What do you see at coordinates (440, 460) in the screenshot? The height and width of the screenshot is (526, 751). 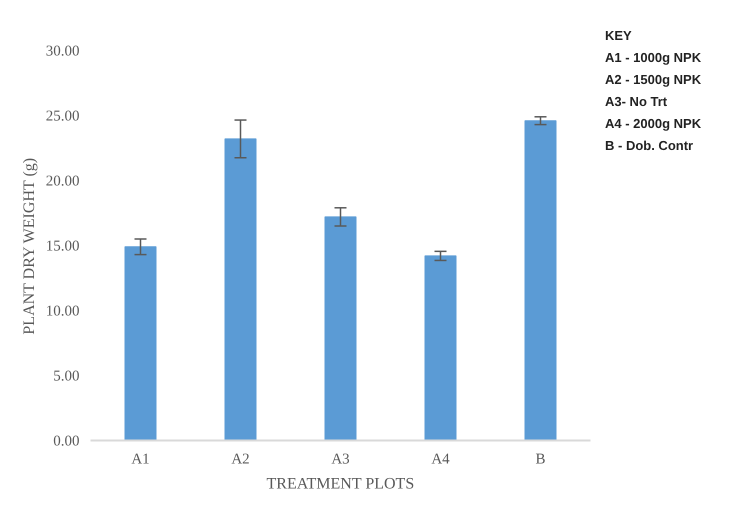 I see `x-tick-label: A4` at bounding box center [440, 460].